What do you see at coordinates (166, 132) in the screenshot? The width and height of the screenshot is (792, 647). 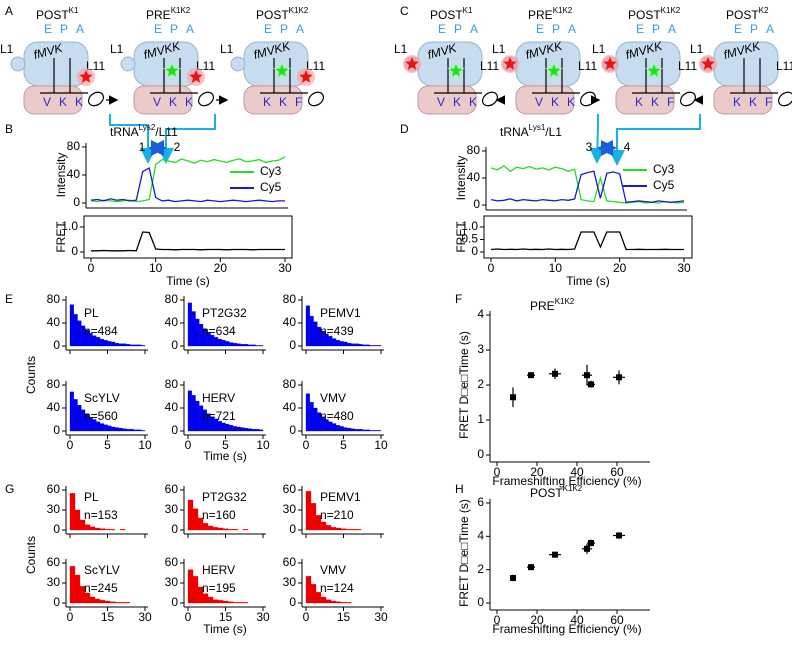 I see `text-part: /L11` at bounding box center [166, 132].